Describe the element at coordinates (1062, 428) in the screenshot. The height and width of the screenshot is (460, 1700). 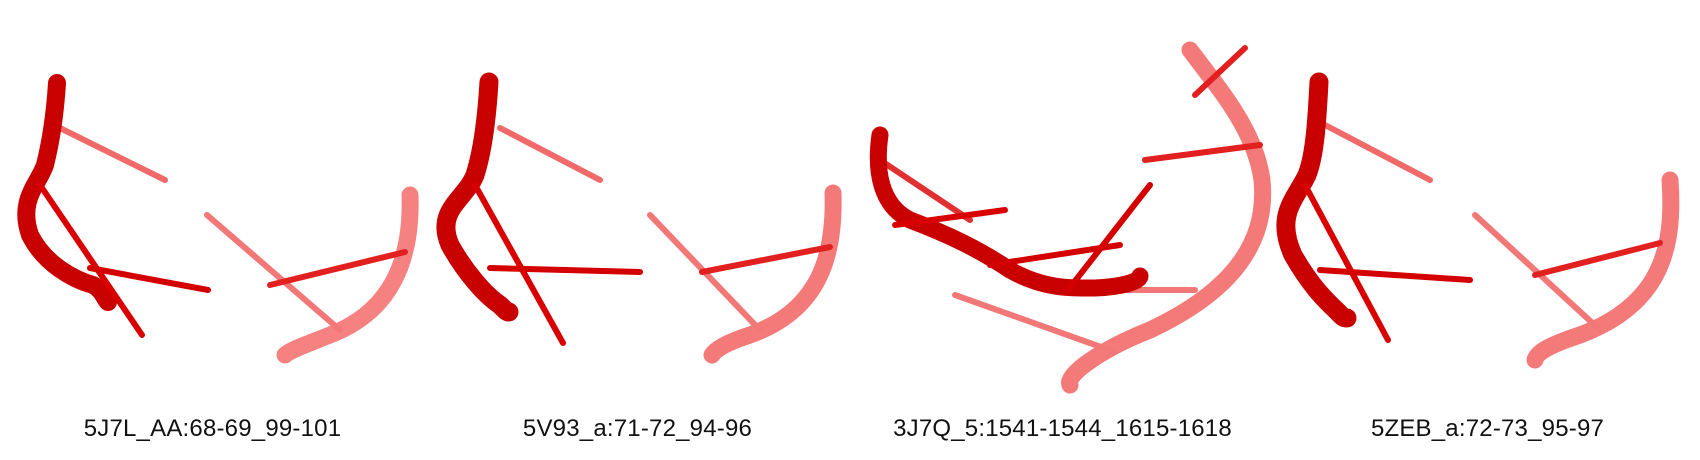
I see `structure-caption-3: 3J7Q_5:1541-1544_1615-1618` at that location.